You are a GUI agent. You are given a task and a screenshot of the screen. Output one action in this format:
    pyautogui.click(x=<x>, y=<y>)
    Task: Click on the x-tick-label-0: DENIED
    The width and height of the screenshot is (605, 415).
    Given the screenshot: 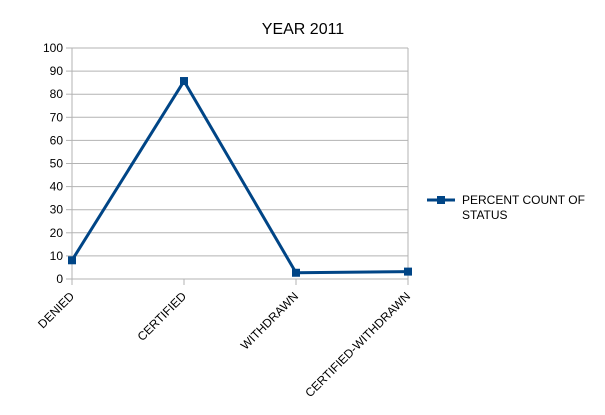 What is the action you would take?
    pyautogui.click(x=56, y=310)
    